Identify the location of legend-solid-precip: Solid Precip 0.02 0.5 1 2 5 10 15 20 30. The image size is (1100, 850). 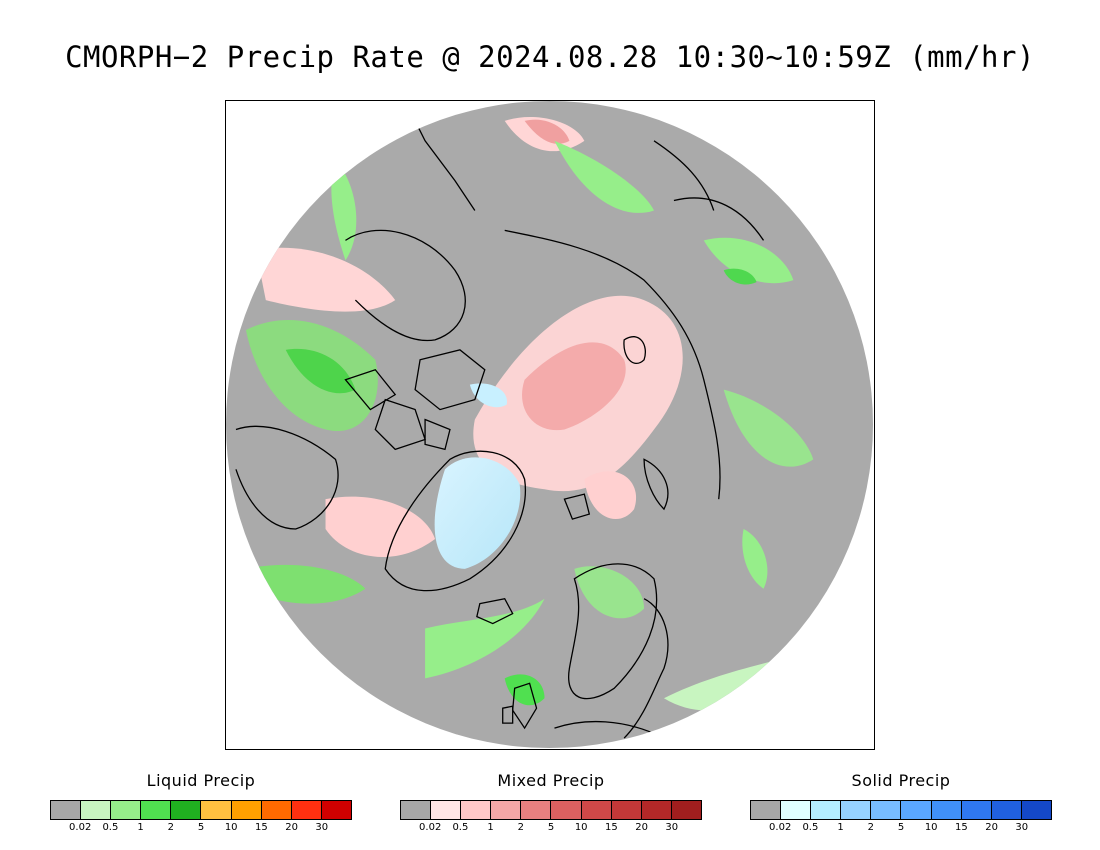
(901, 802).